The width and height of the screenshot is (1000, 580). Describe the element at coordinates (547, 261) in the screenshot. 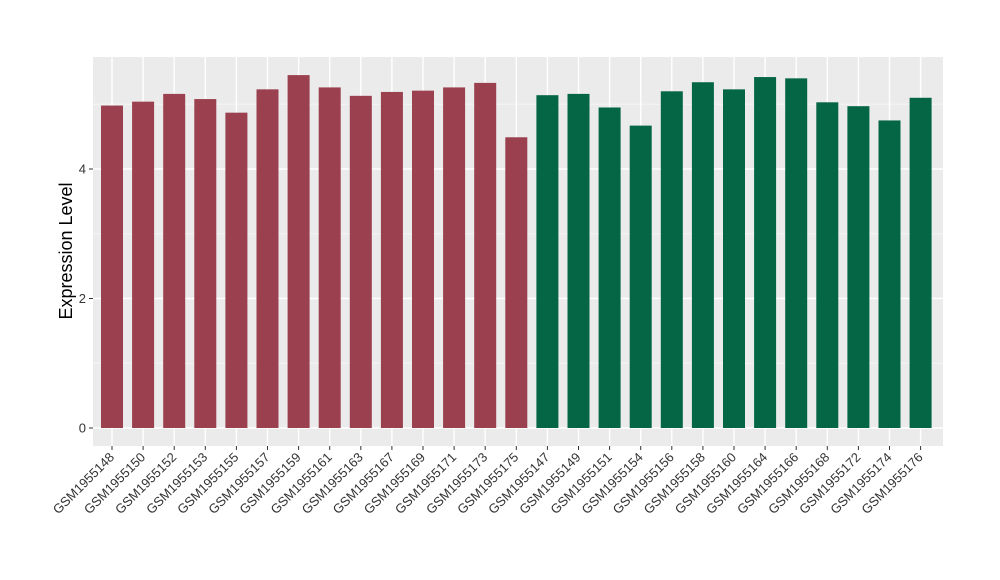

I see `bar-GSM1955147` at that location.